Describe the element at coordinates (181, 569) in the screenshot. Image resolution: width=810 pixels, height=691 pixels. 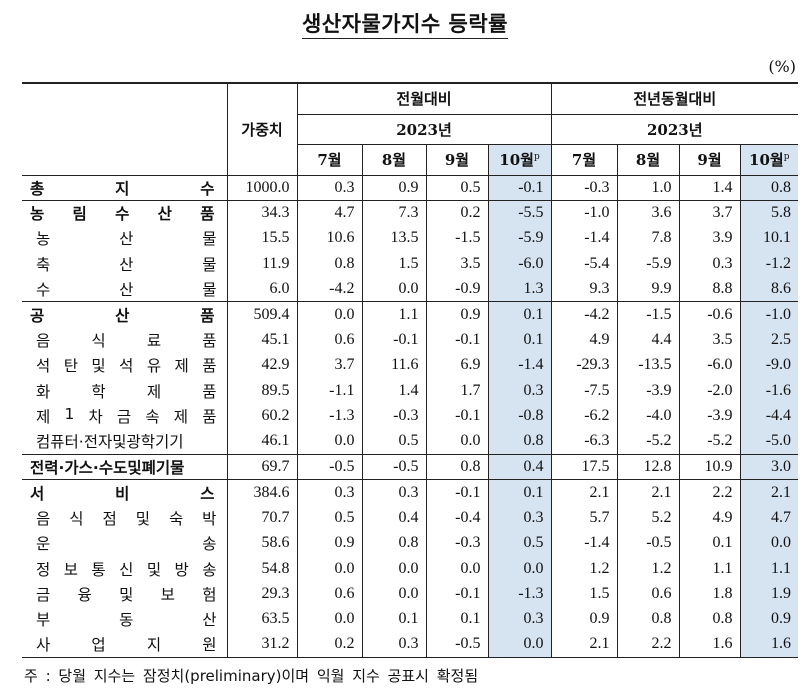
I see `row-label-char: 방` at that location.